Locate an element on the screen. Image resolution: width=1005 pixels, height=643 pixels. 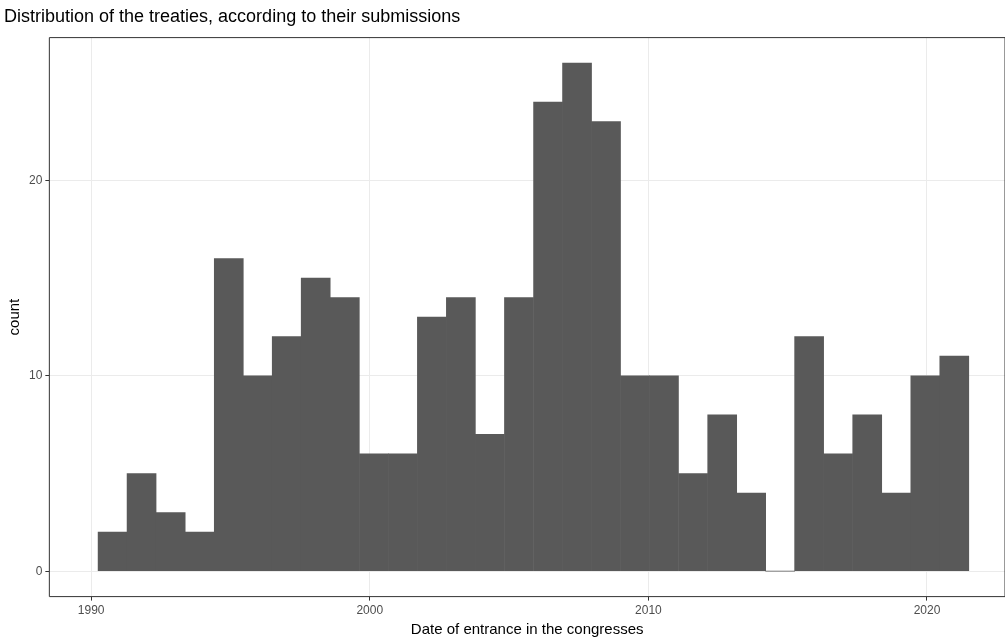
x-axis-title: Date of entrance in the congresses is located at coordinates (527, 629).